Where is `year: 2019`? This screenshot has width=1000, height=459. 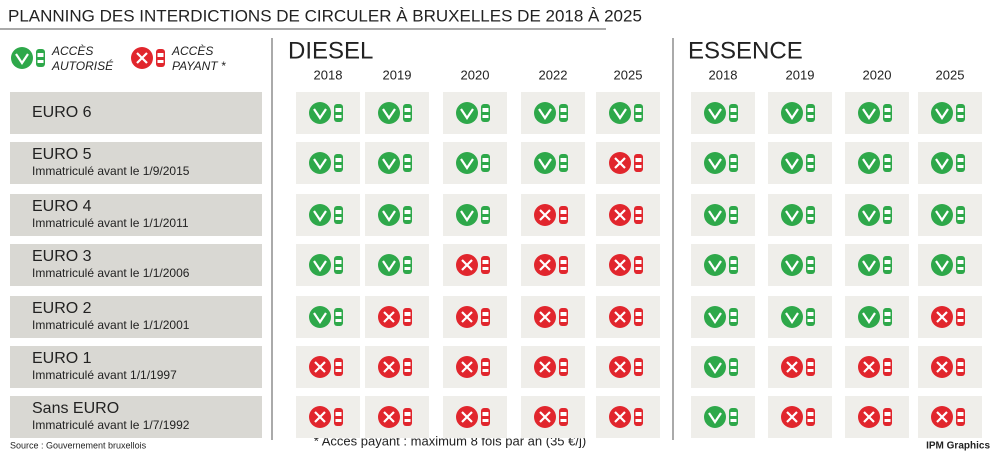 year: 2019 is located at coordinates (397, 74).